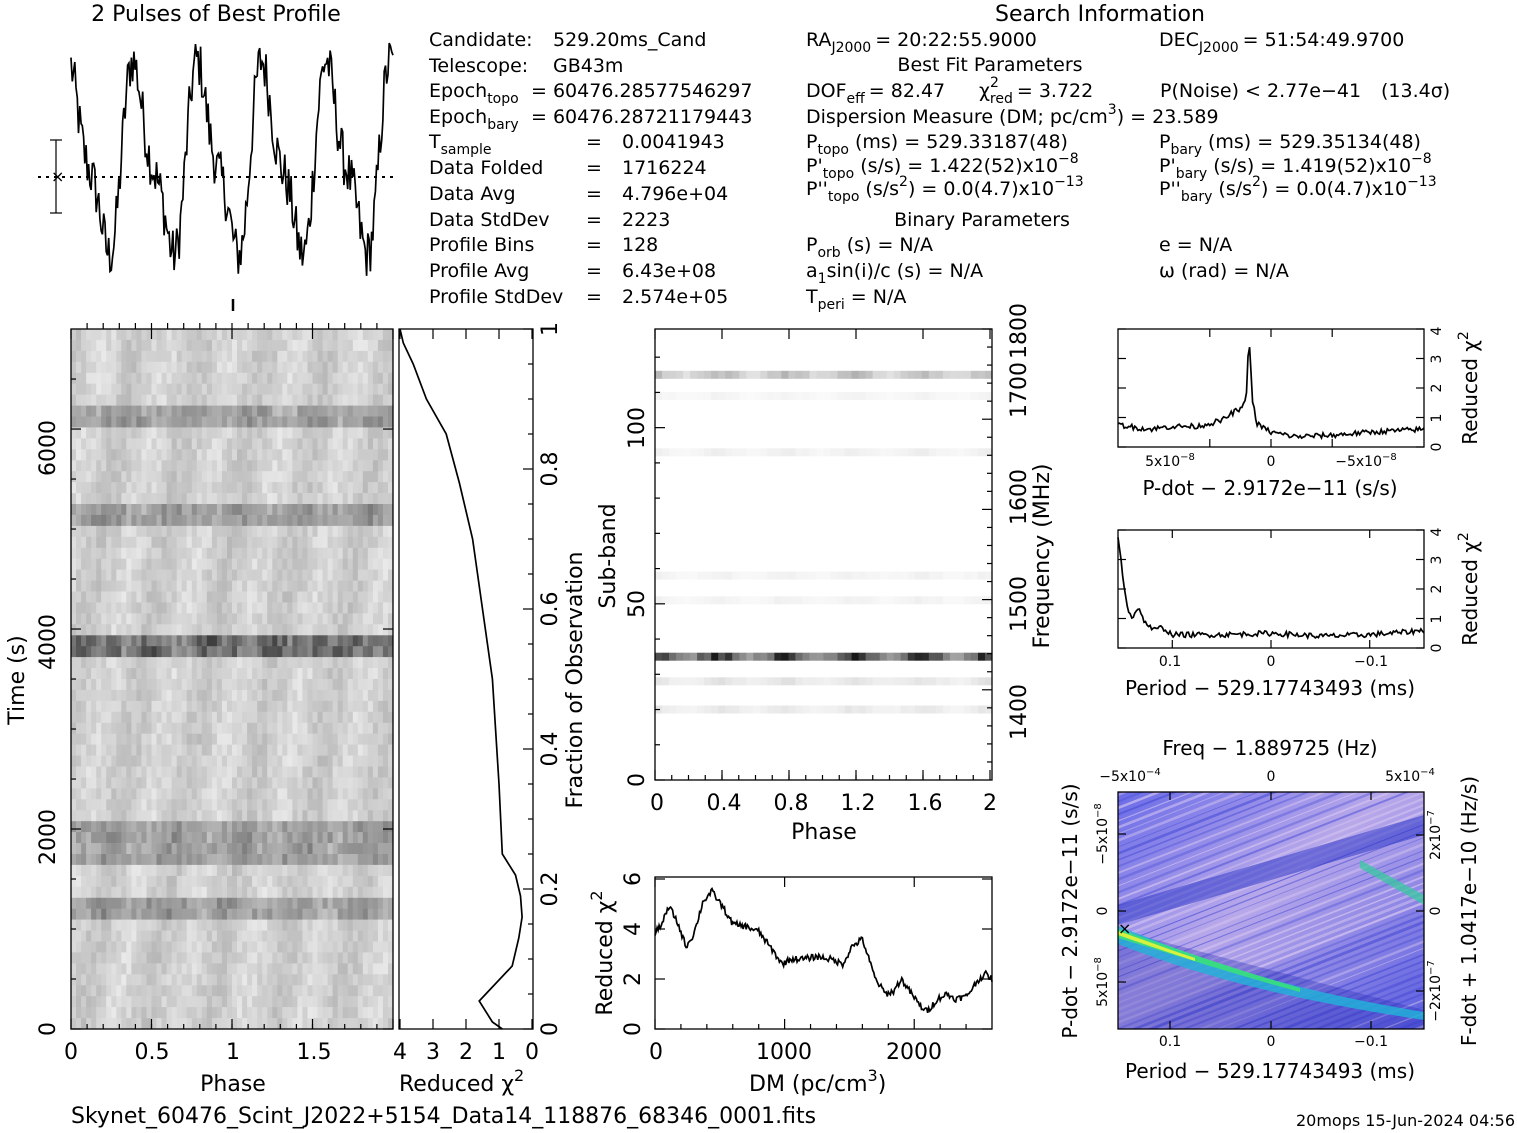 This screenshot has width=1517, height=1133. I want to click on tsample-value: 0.0041943, so click(673, 142).